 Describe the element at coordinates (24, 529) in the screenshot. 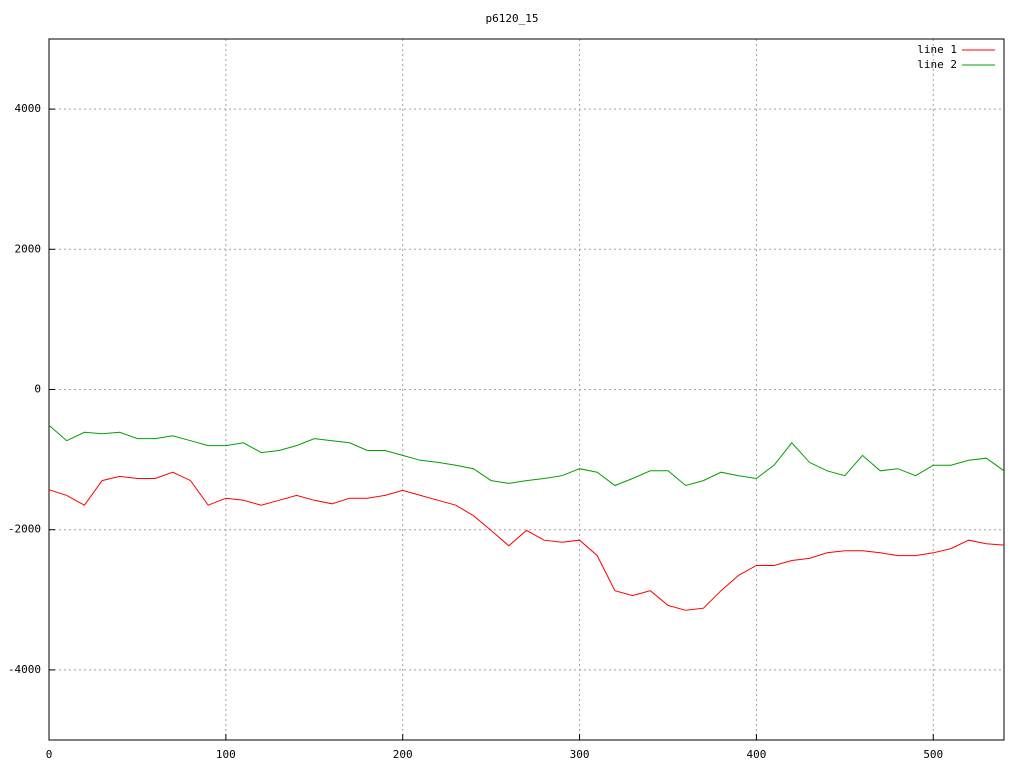

I see `y-tick-label: -2000` at that location.